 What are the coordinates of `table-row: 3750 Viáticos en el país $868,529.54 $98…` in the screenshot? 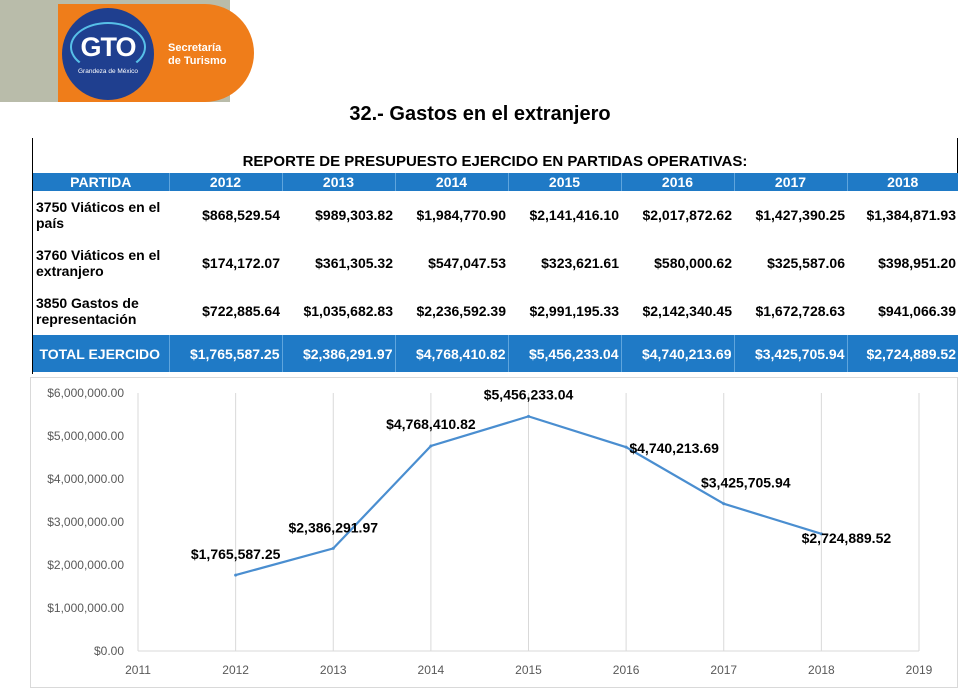 It's located at (495, 215).